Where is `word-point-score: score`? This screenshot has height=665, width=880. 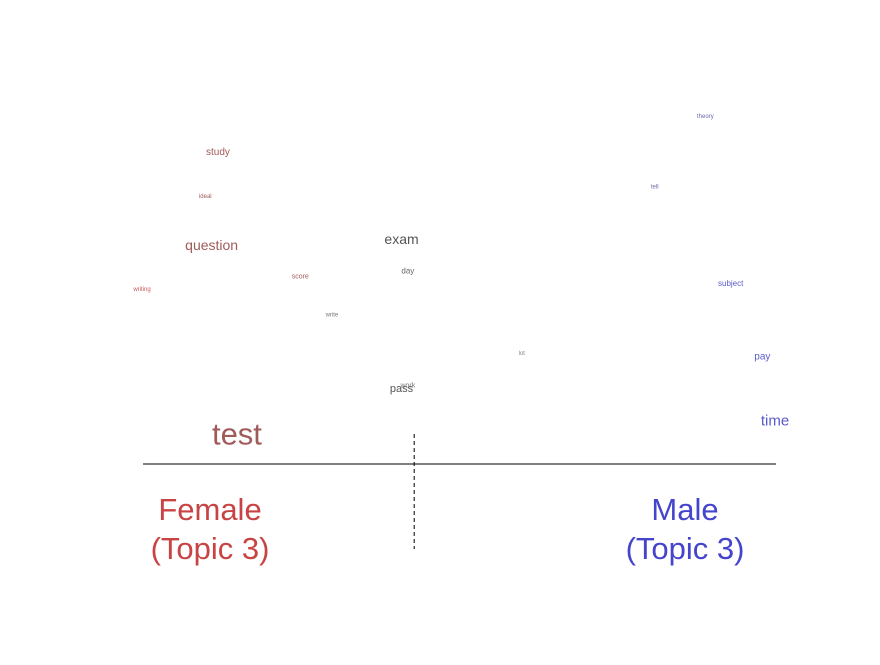 word-point-score: score is located at coordinates (300, 277).